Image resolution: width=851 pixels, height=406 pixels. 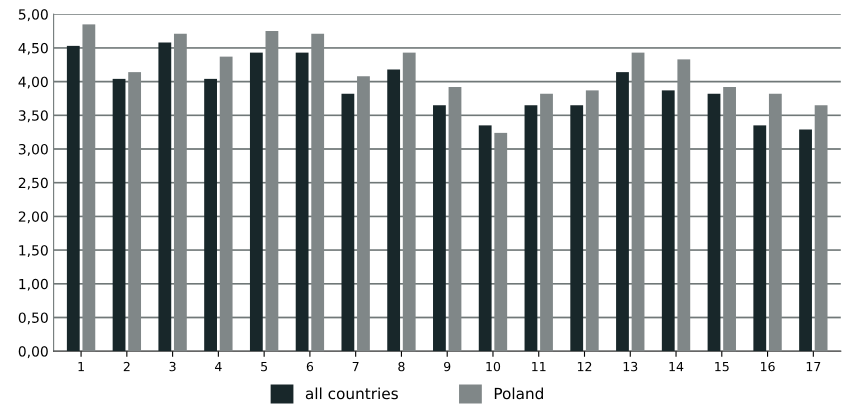 I want to click on x-tick-label: 8, so click(x=401, y=367).